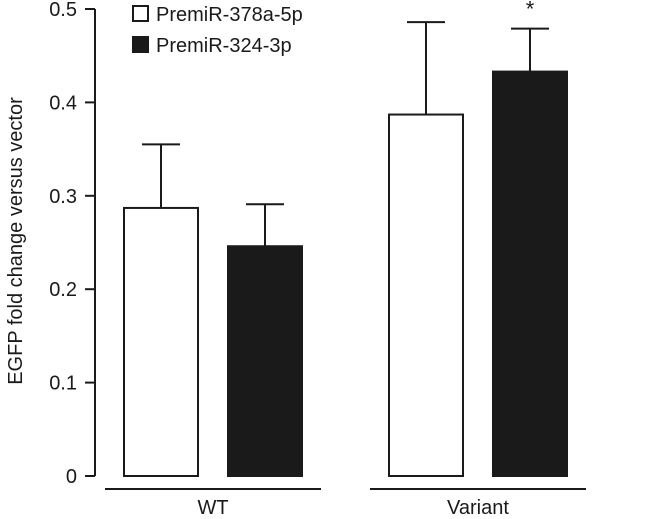 Image resolution: width=666 pixels, height=519 pixels. Describe the element at coordinates (140, 44) in the screenshot. I see `legend-swatch-premir-324-3p` at that location.